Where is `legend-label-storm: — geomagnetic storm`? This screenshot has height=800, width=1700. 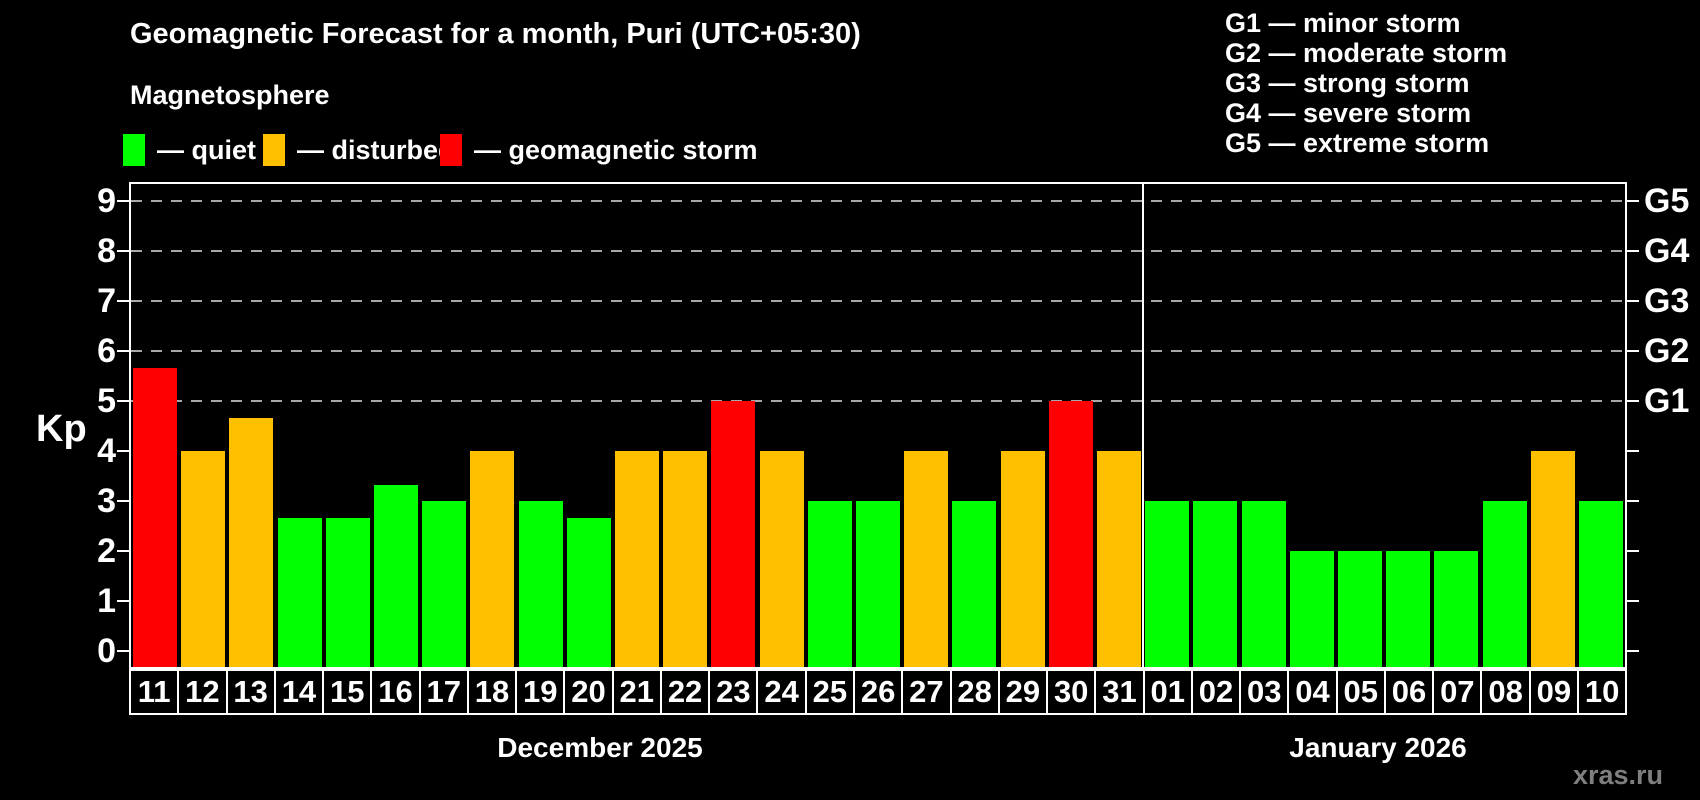 legend-label-storm: — geomagnetic storm is located at coordinates (616, 149).